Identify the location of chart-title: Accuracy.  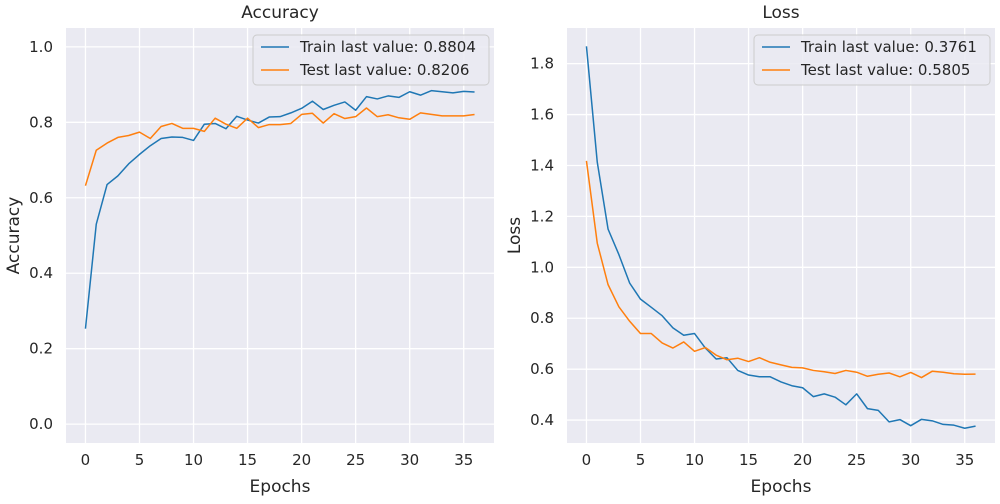
(280, 13).